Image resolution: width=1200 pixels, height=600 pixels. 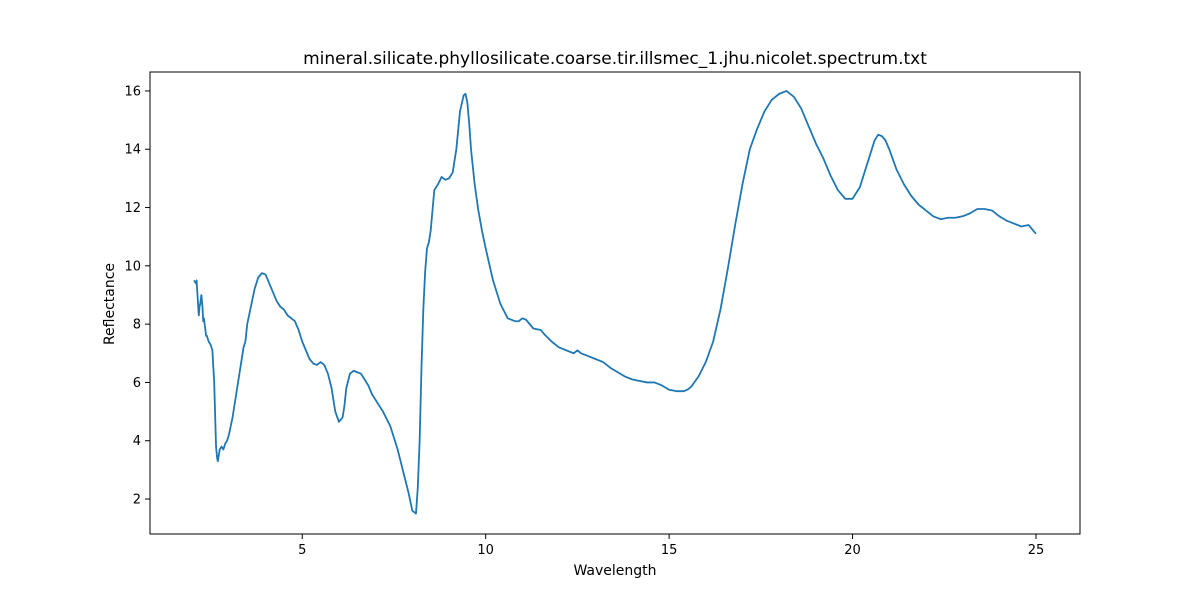 I want to click on x-tick-label: 15, so click(x=669, y=550).